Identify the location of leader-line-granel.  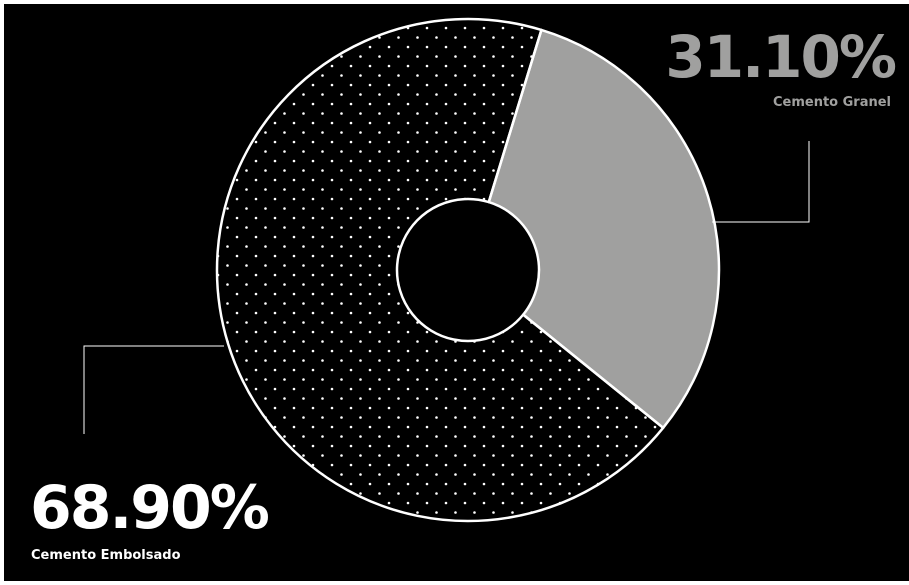
(761, 182).